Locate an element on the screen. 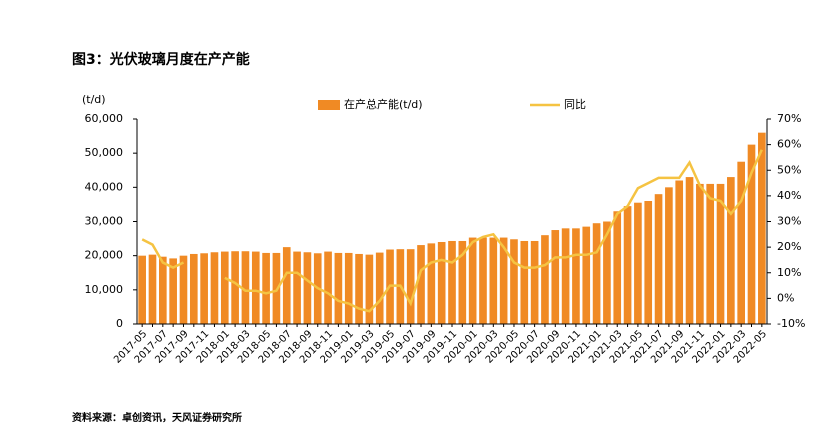  y2-tick-label: 60% is located at coordinates (789, 144).